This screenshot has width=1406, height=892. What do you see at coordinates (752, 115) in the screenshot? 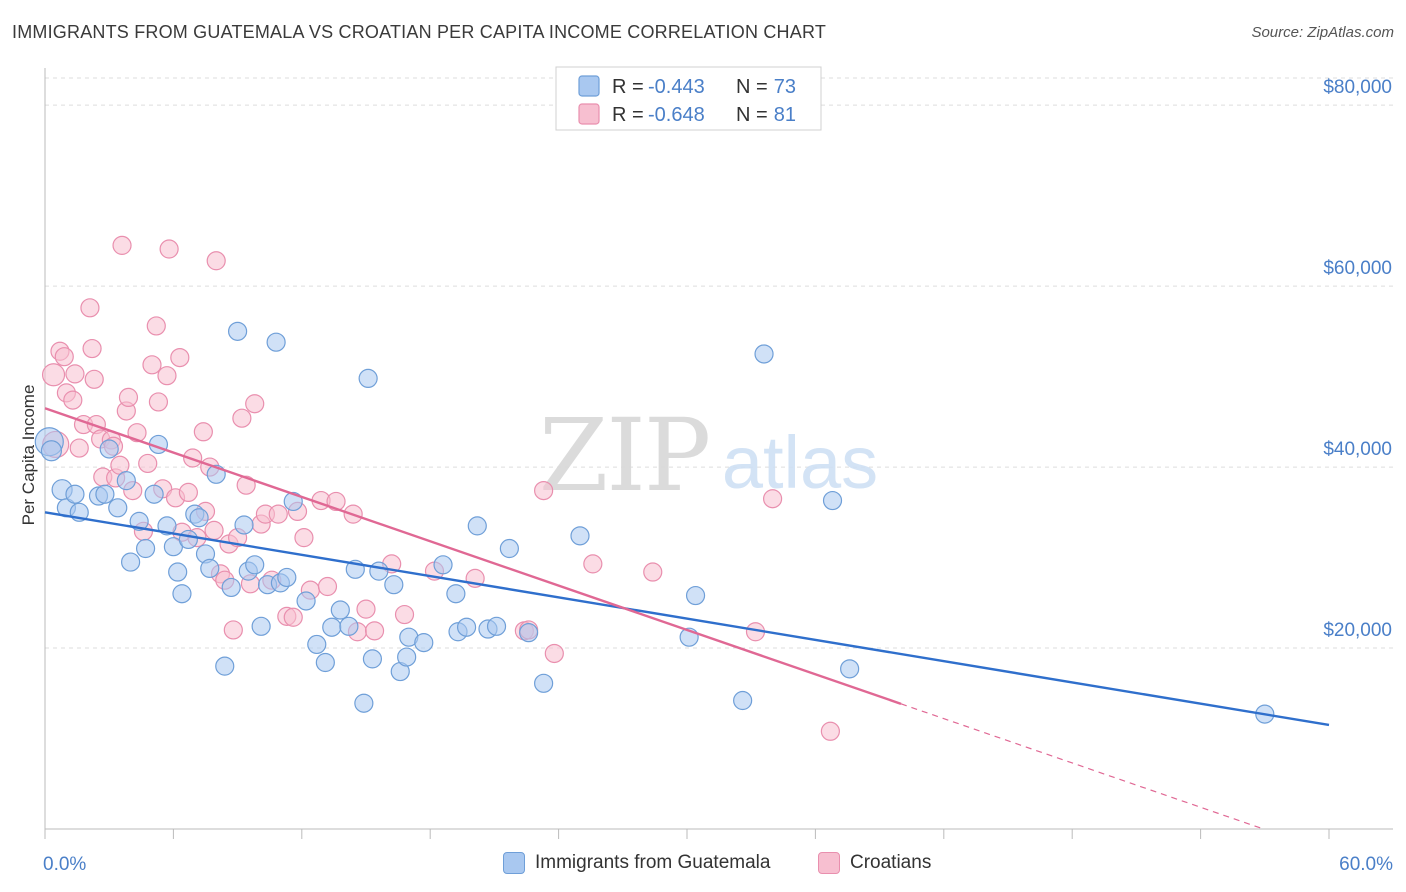
I see `stats-n-label: N =` at bounding box center [752, 115].